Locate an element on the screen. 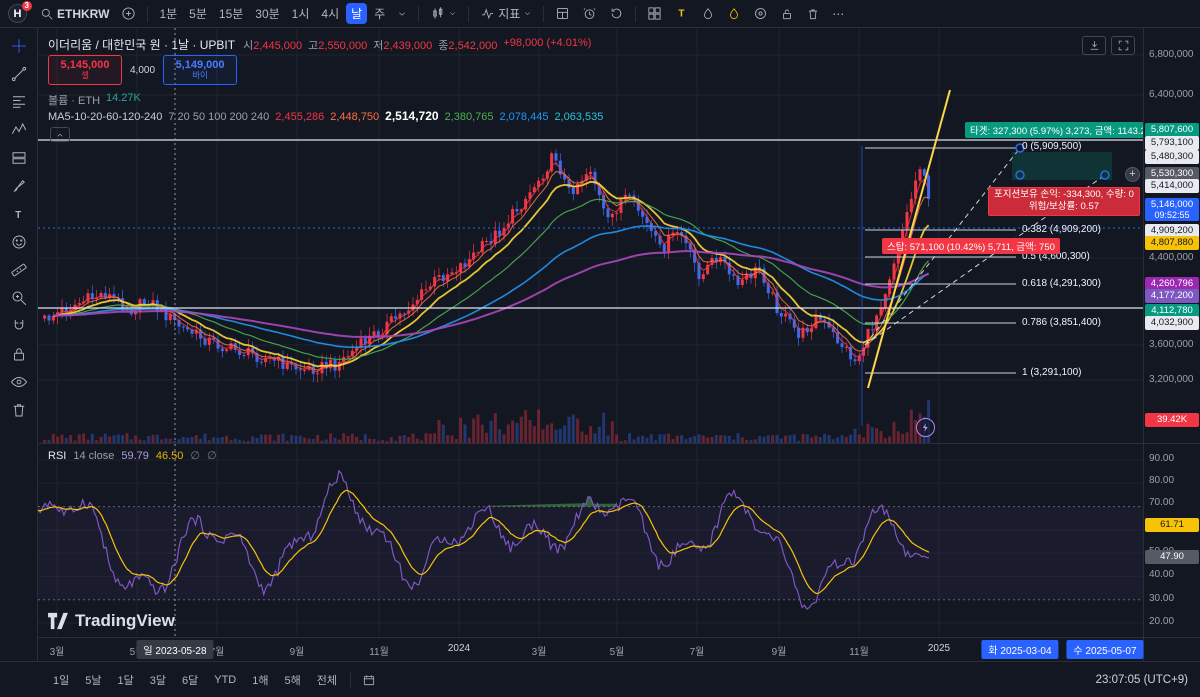 The width and height of the screenshot is (1200, 697). price-scale-label: 09:52:55 is located at coordinates (1172, 215).